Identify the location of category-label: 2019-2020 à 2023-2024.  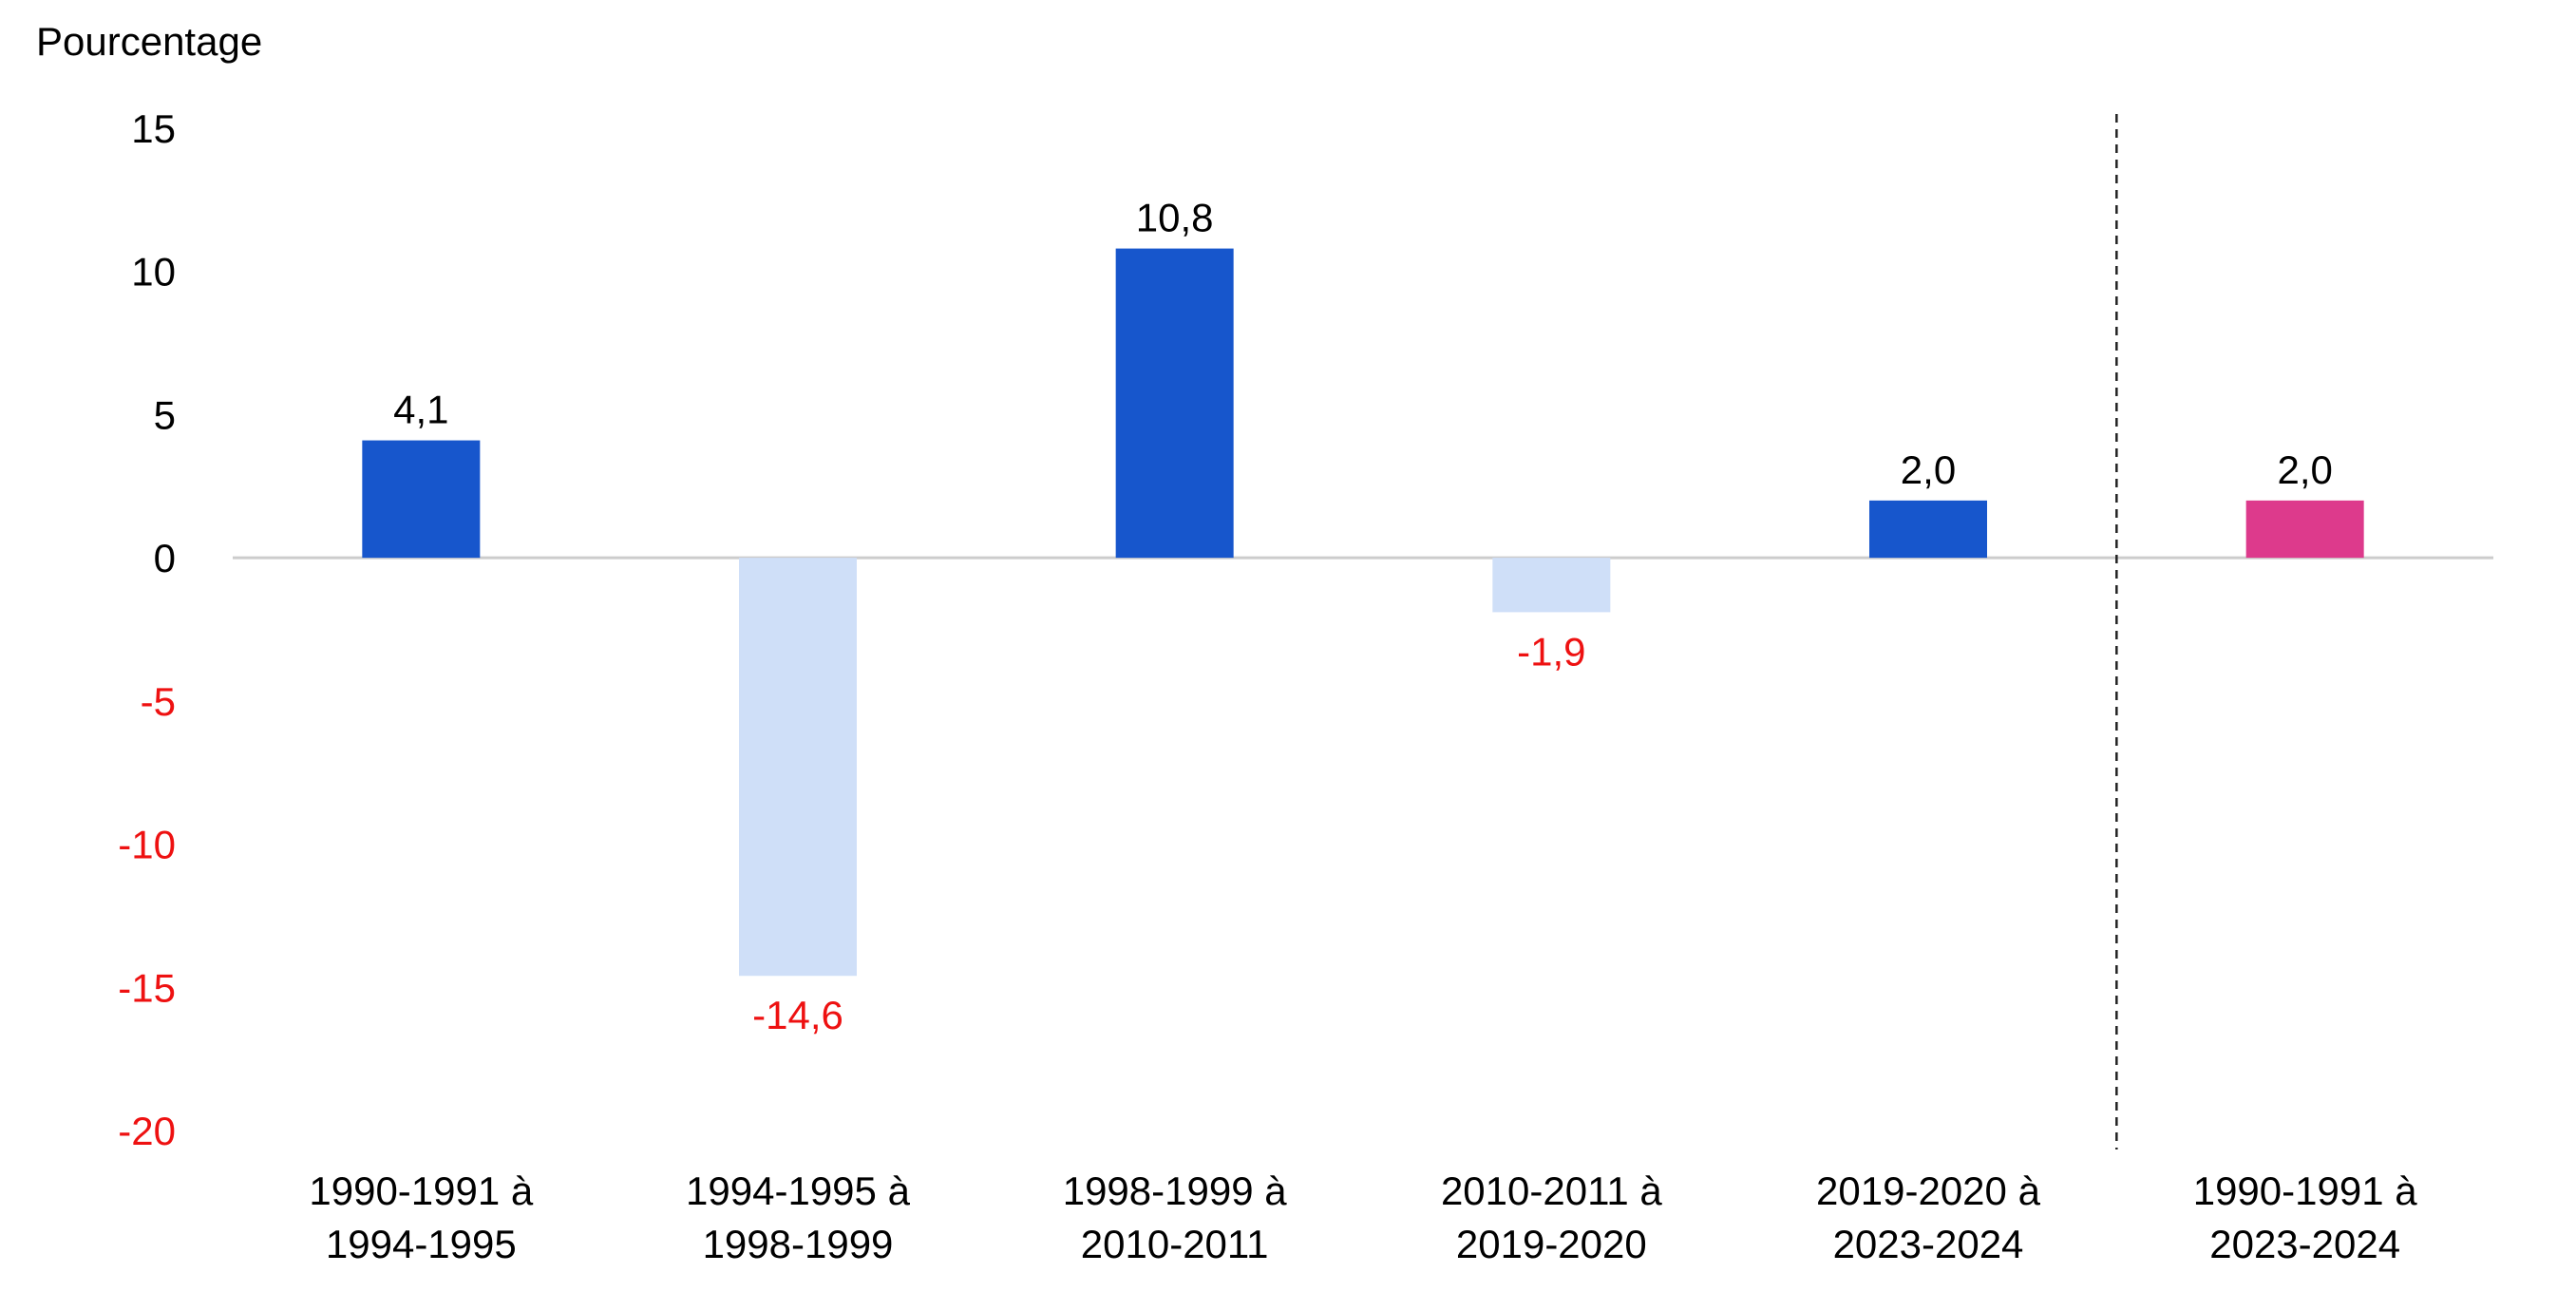
(1928, 1217).